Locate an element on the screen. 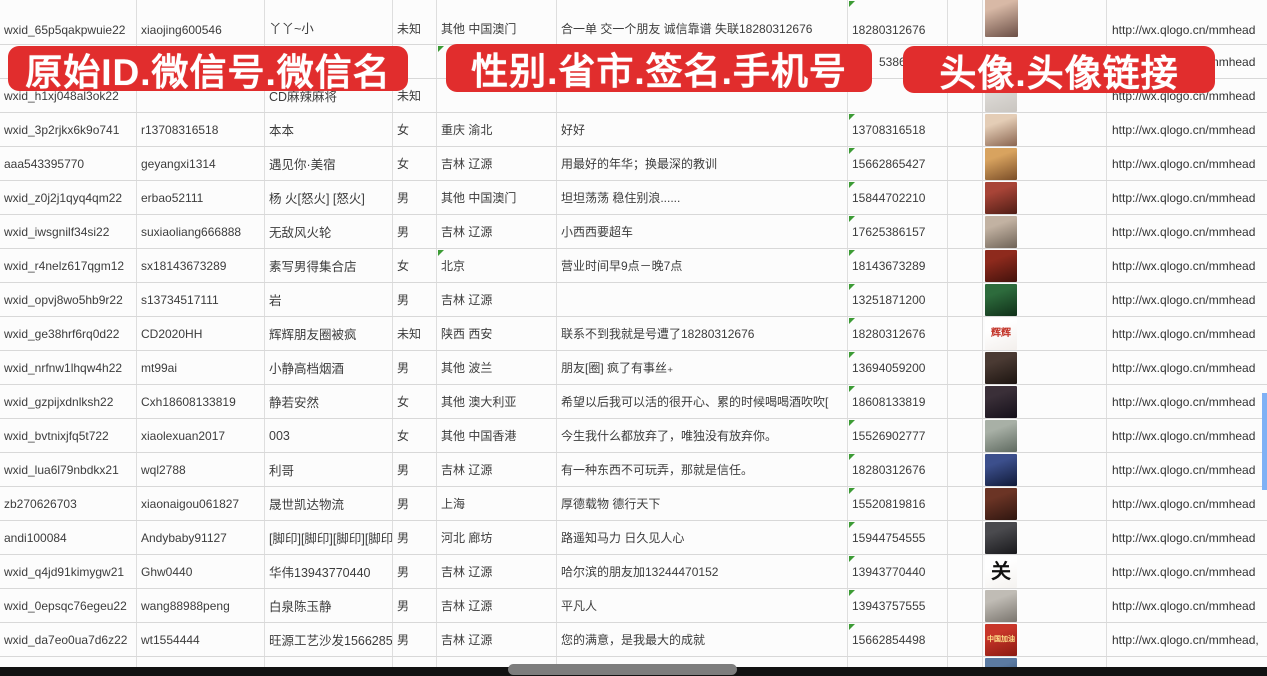 The height and width of the screenshot is (676, 1267). cell-wechat-account: suxiaoliang666888 is located at coordinates (201, 231).